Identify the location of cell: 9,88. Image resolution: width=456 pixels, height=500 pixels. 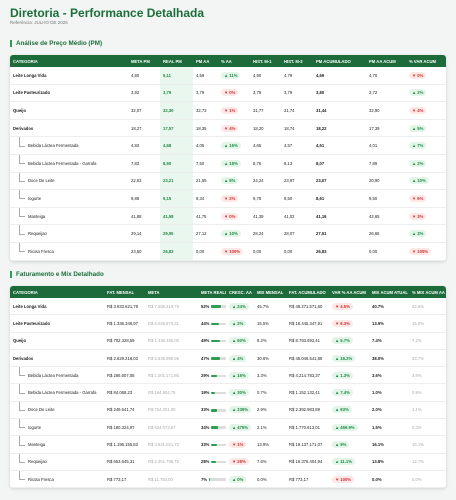
(144, 198).